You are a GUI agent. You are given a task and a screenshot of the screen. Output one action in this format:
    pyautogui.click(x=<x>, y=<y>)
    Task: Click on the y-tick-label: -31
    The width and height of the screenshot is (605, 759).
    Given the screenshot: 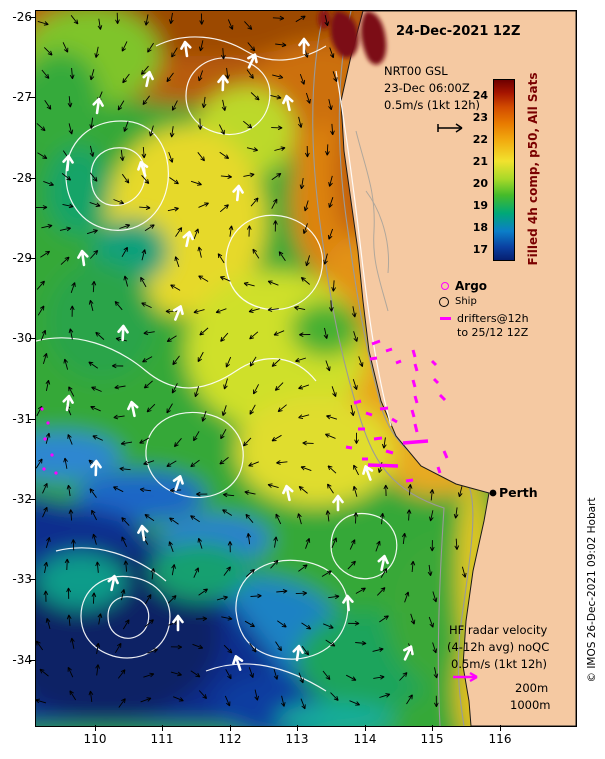 What is the action you would take?
    pyautogui.click(x=22, y=419)
    